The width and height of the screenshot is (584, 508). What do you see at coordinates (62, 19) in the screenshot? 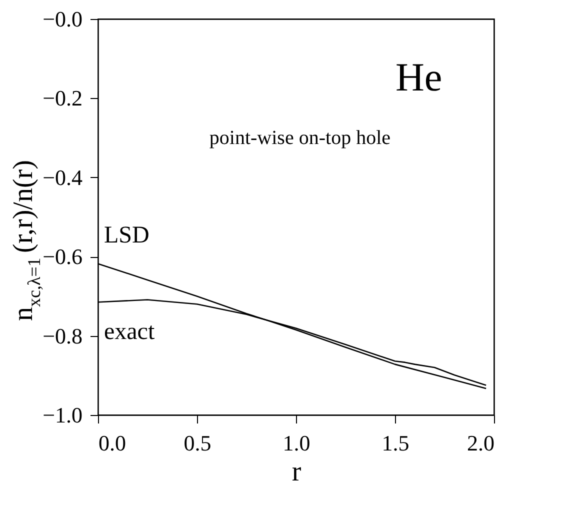
I see `y-tick-label: −0.0` at bounding box center [62, 19].